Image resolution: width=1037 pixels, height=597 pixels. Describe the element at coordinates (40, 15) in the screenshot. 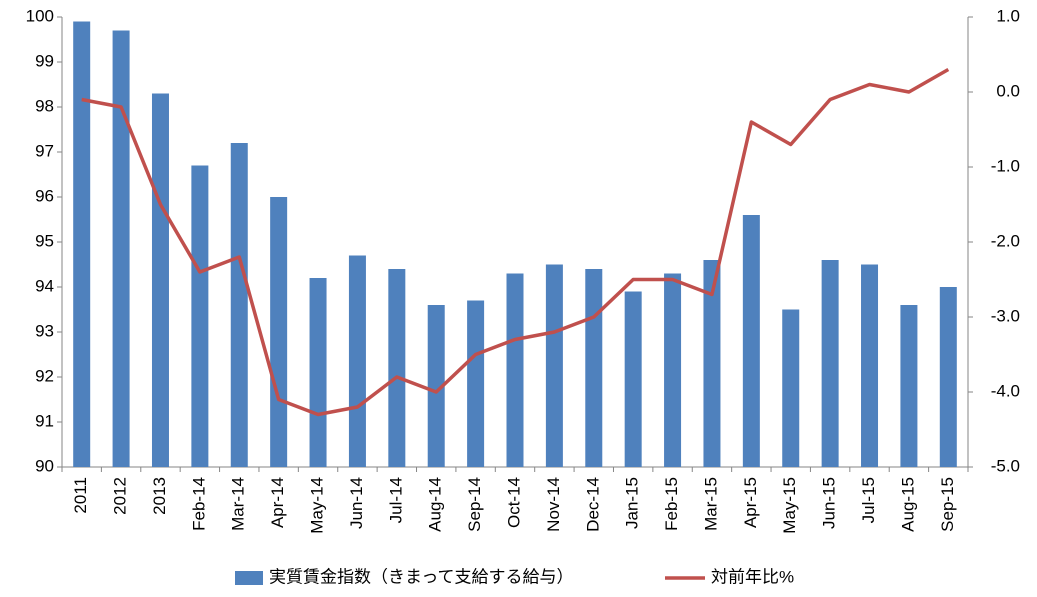

I see `y-tick-label: 100` at that location.